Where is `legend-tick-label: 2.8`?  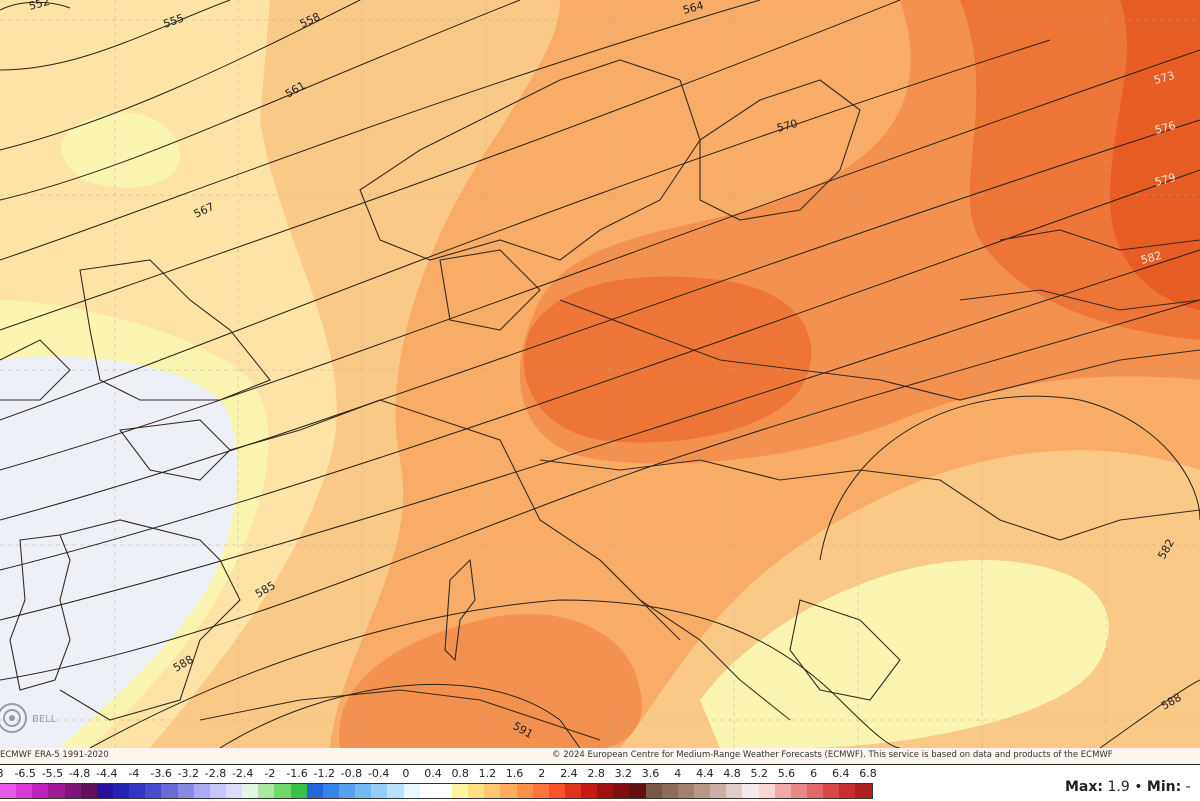 legend-tick-label: 2.8 is located at coordinates (596, 773).